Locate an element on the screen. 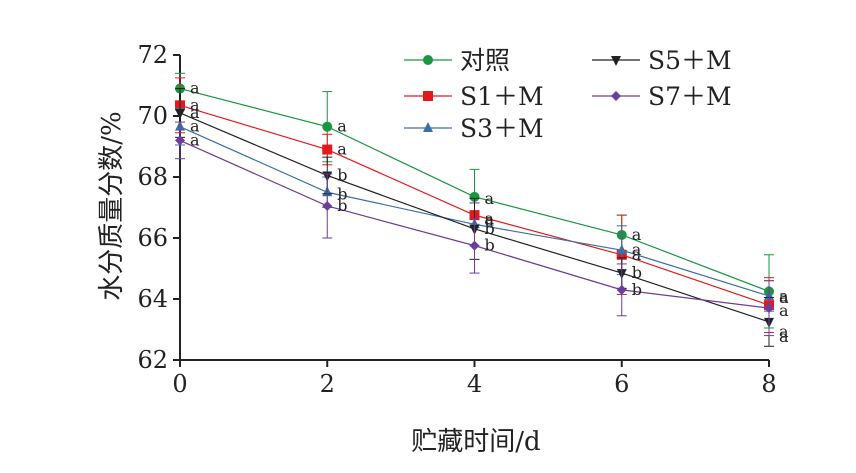  legend-item-4: S5＋M is located at coordinates (662, 60).